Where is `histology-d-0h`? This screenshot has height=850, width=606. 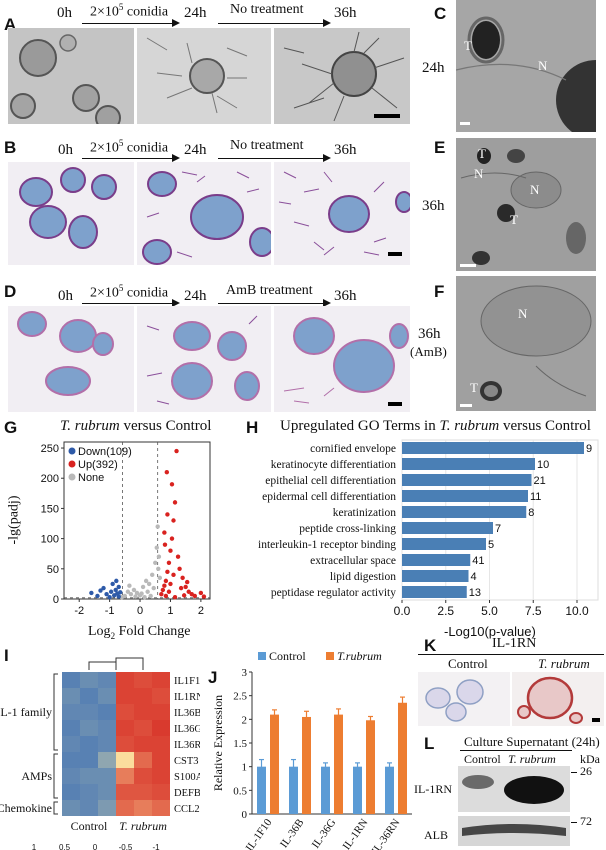 histology-d-0h is located at coordinates (71, 359).